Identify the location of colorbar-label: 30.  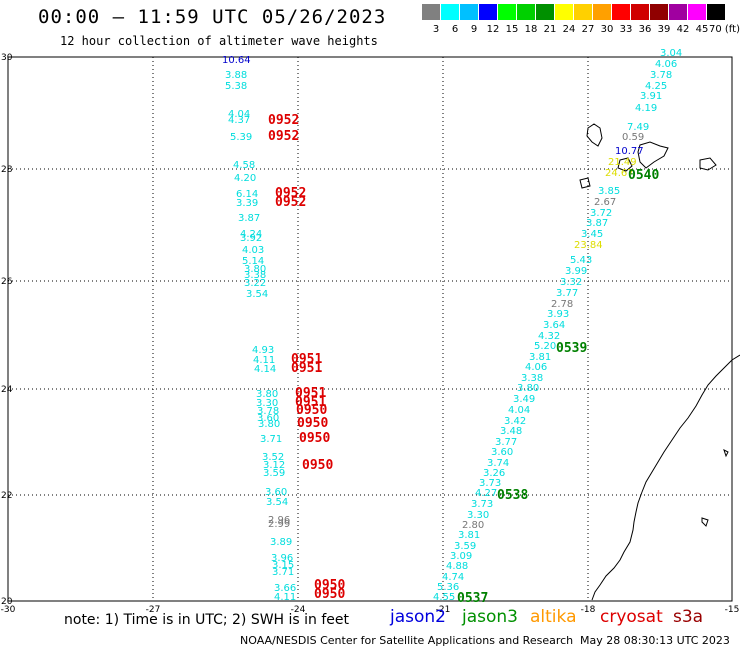
(607, 29).